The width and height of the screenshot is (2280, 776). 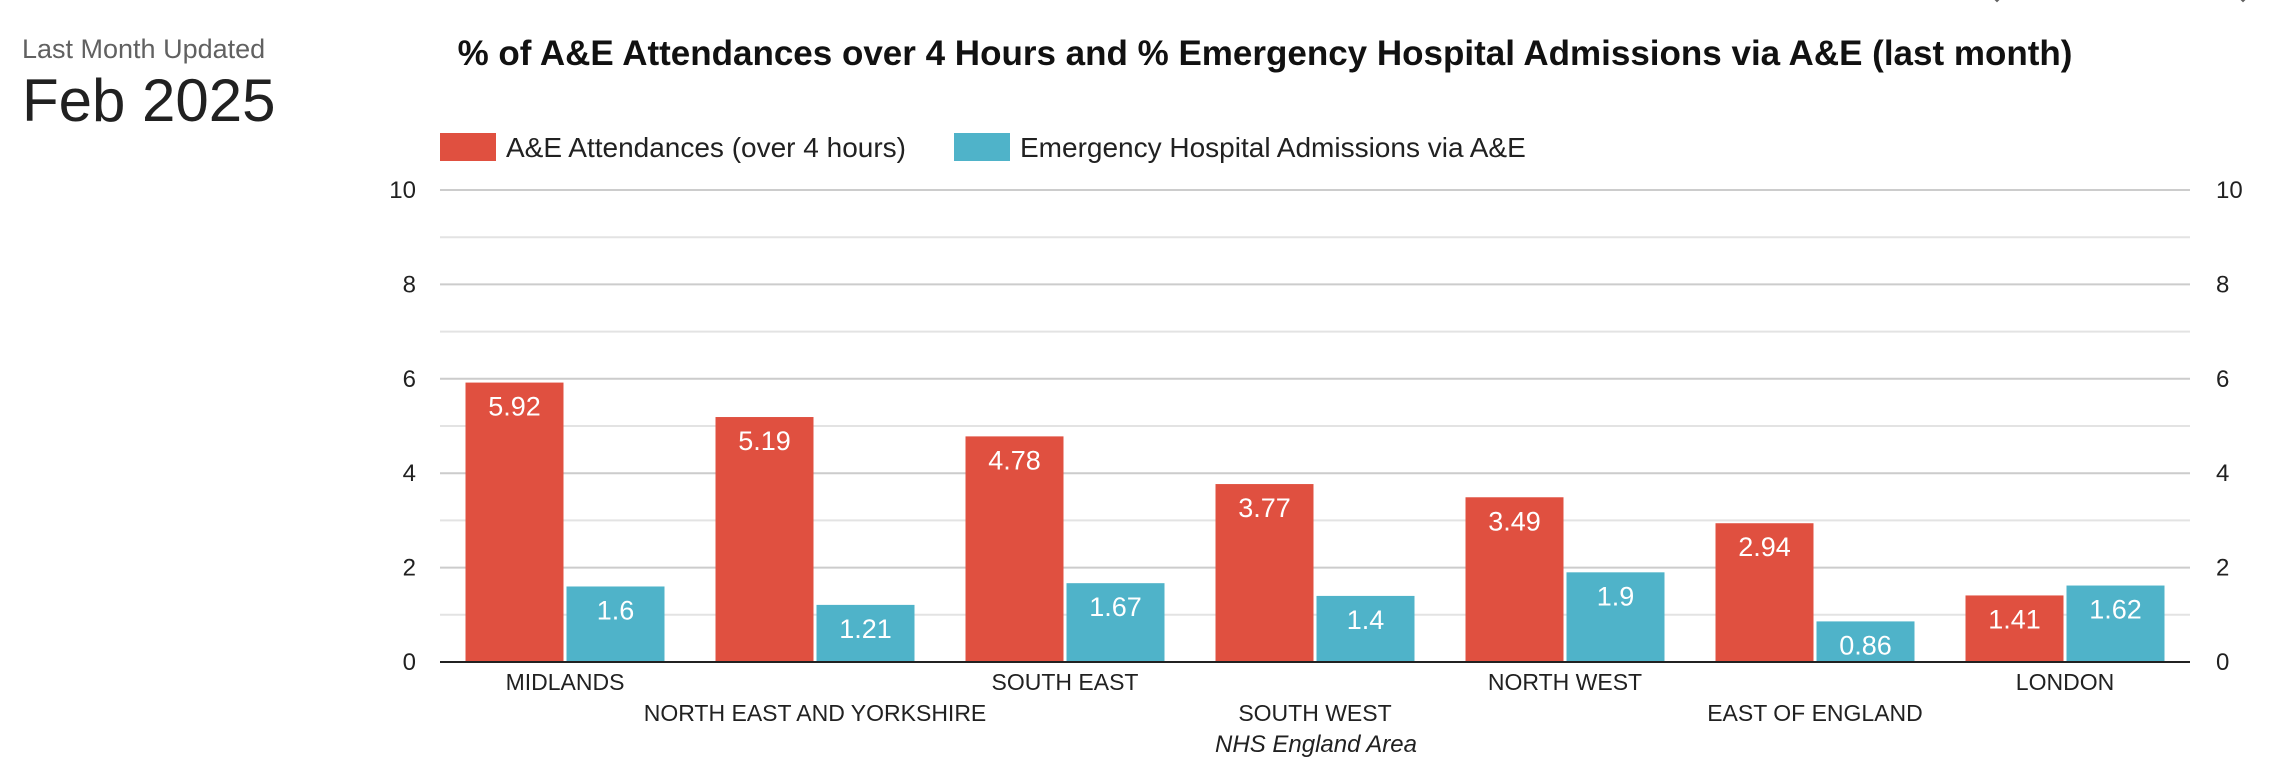 I want to click on bar-data-label: 5.92, so click(x=514, y=407).